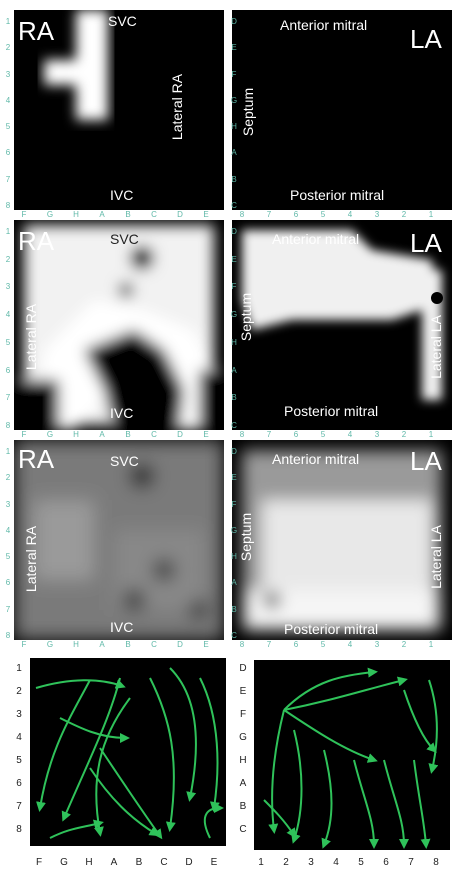 The height and width of the screenshot is (875, 454). Describe the element at coordinates (19, 714) in the screenshot. I see `ra-flow-row-tick: 3` at that location.